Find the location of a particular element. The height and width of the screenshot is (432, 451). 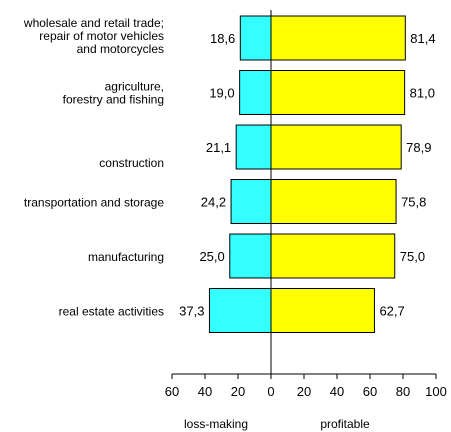

category-label: manufacturing is located at coordinates (126, 257).